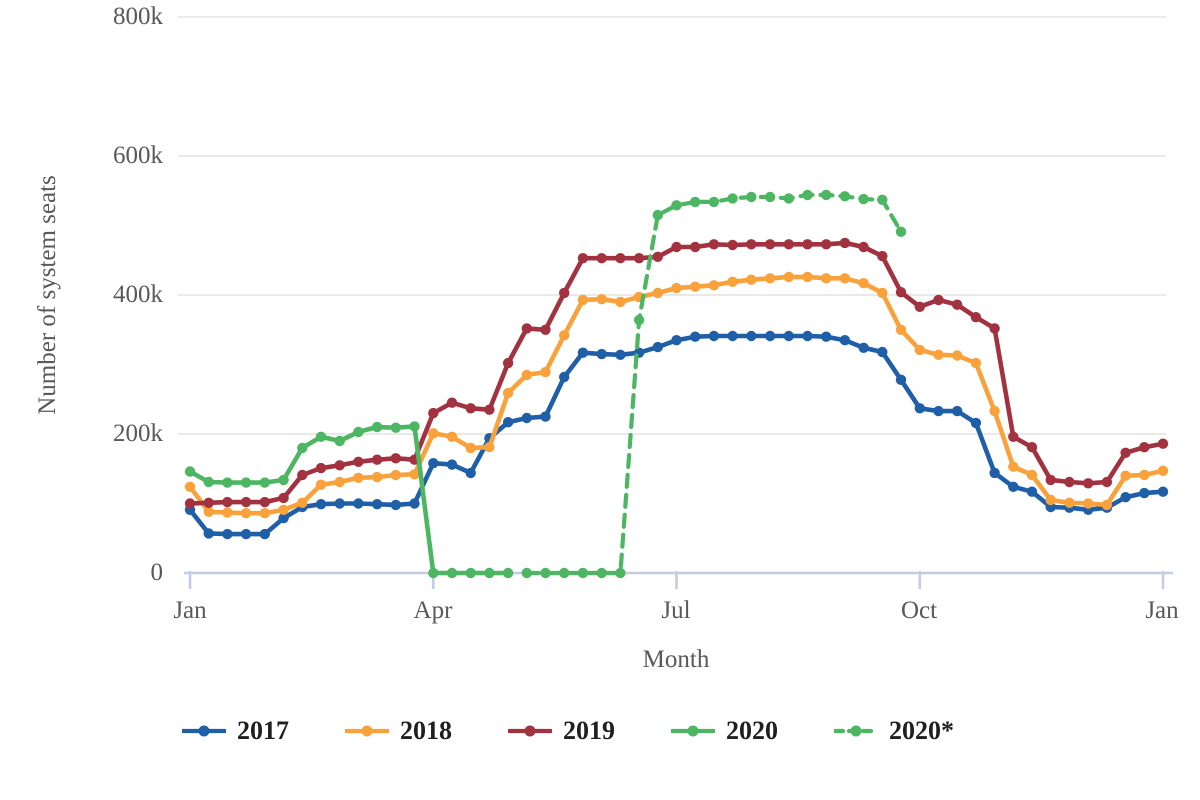 This screenshot has width=1200, height=800. I want to click on legend-marker-2017, so click(204, 731).